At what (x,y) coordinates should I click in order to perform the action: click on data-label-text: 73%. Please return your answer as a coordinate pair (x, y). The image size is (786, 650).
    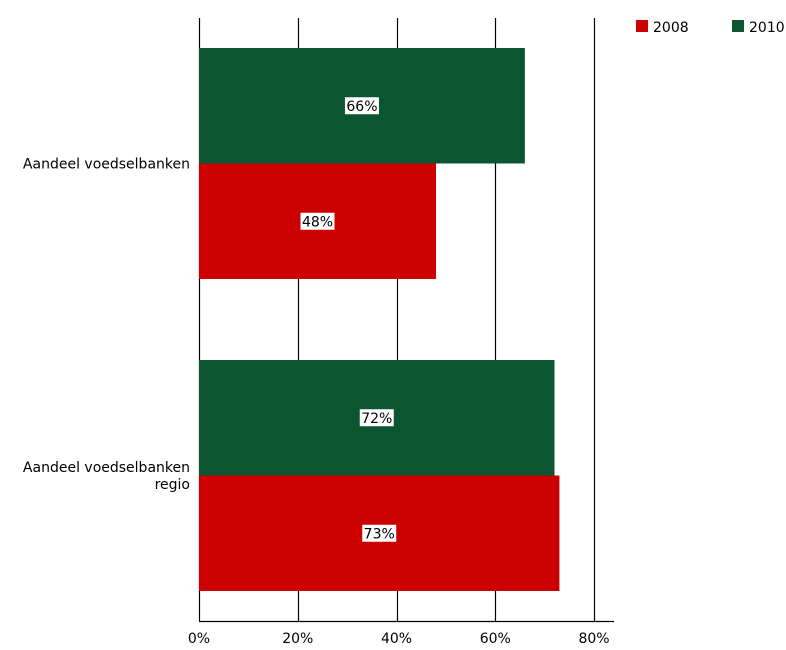
    Looking at the image, I should click on (379, 534).